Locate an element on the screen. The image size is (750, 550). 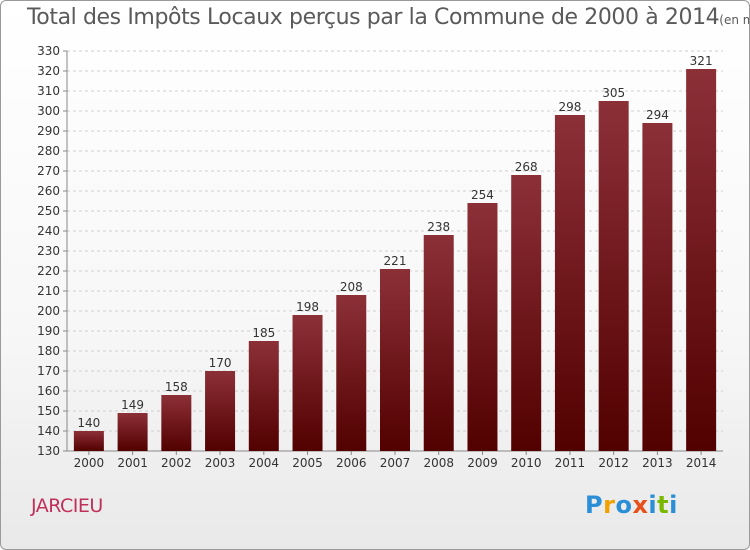
data-label: 238 is located at coordinates (438, 227).